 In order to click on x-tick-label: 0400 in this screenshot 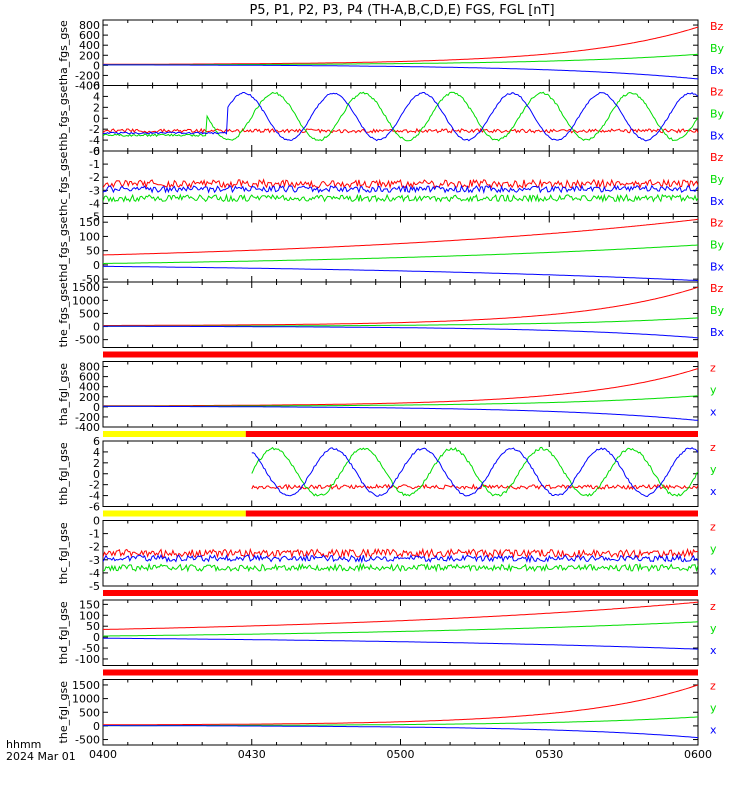, I will do `click(103, 754)`.